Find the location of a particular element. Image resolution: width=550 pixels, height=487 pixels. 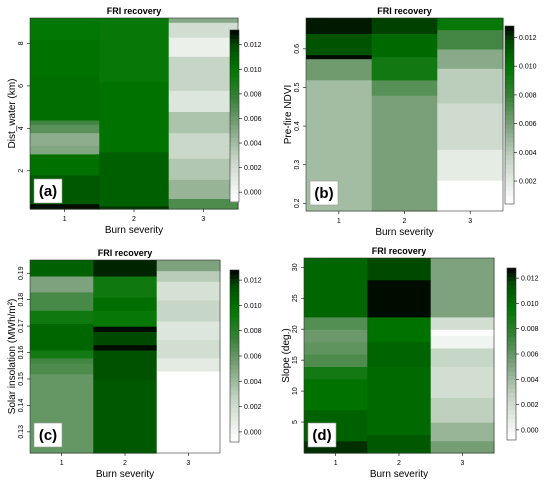

x-tick-label: 3 is located at coordinates (470, 221).